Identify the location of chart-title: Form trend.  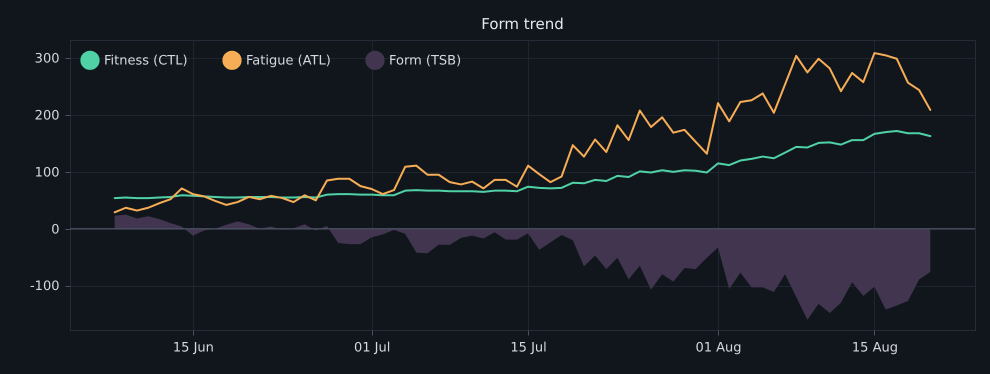
(522, 24).